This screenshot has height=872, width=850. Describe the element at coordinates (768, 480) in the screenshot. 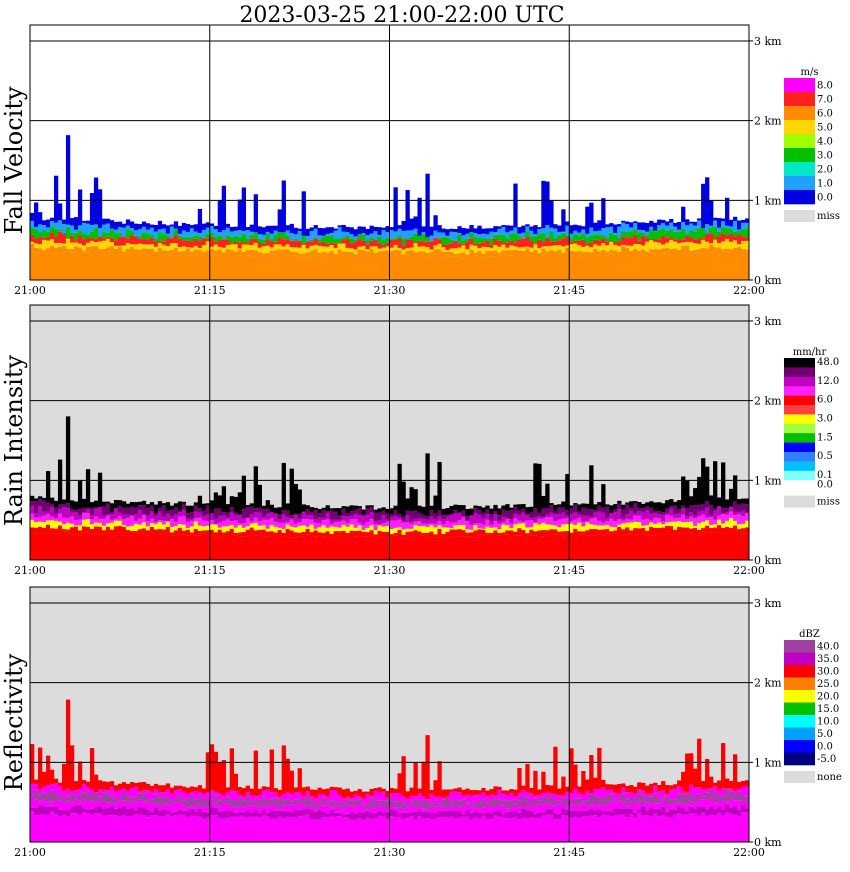

I see `y-tick-label: 1 km` at that location.